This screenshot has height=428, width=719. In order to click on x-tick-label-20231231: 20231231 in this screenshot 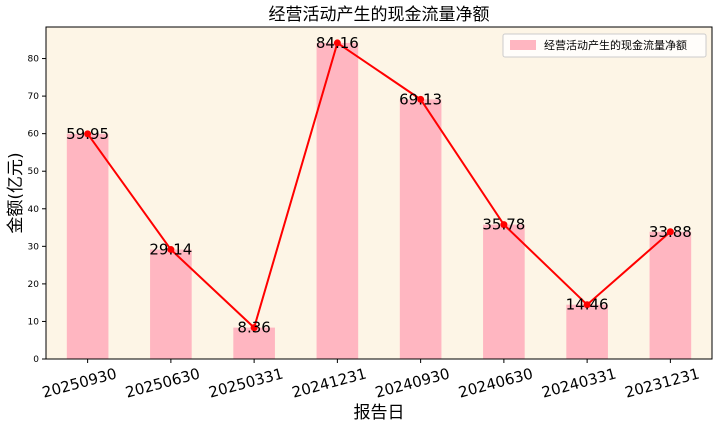, I will do `click(662, 382)`.